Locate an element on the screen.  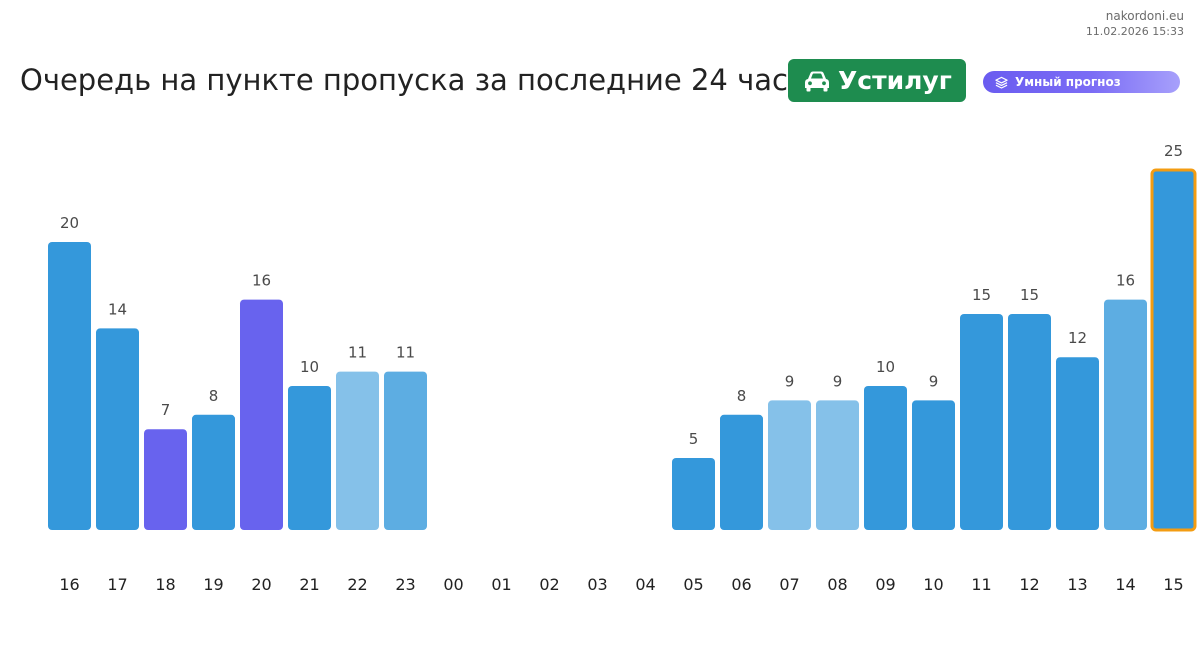
x-tick-label: 20 is located at coordinates (261, 584).